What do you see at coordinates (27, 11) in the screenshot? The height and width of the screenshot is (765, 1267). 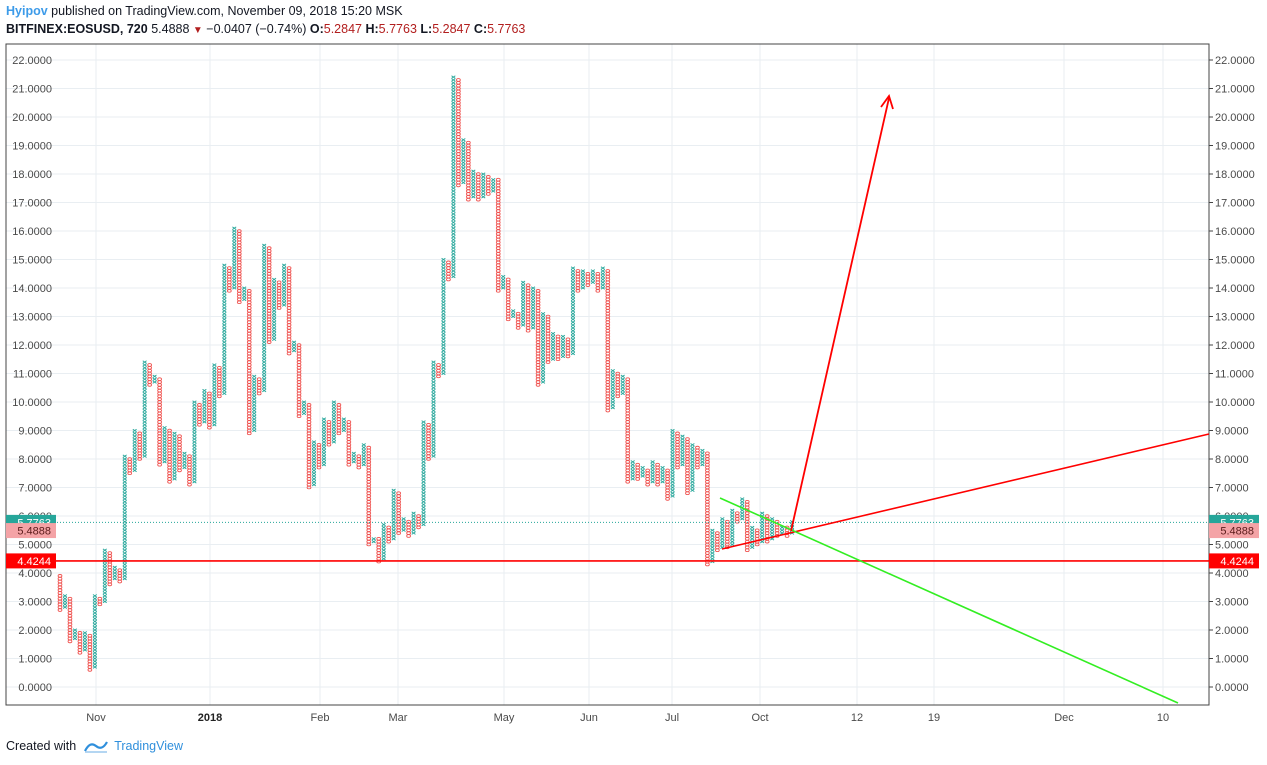 I see `author-name: Hyipov` at bounding box center [27, 11].